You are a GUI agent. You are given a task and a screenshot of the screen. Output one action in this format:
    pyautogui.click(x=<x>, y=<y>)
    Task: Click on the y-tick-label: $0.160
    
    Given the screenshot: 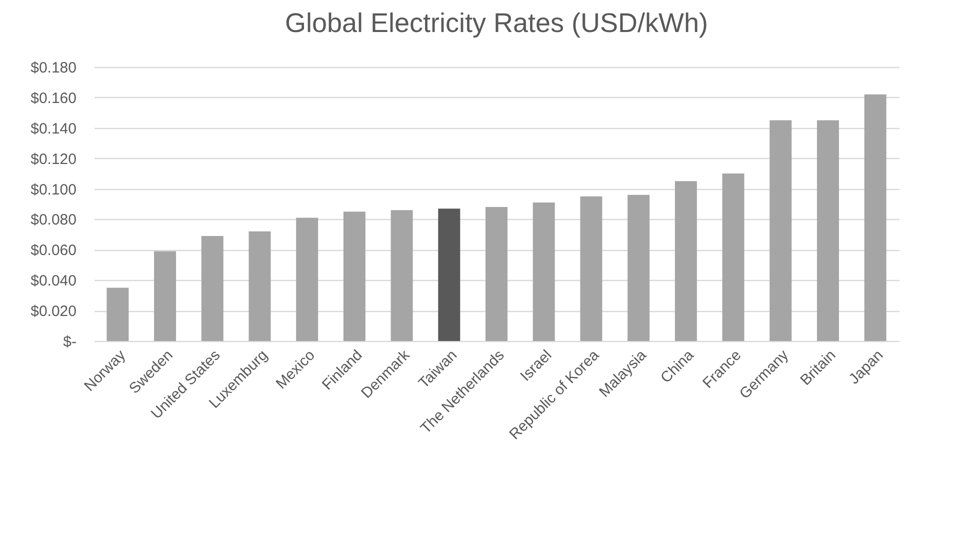 What is the action you would take?
    pyautogui.click(x=53, y=98)
    